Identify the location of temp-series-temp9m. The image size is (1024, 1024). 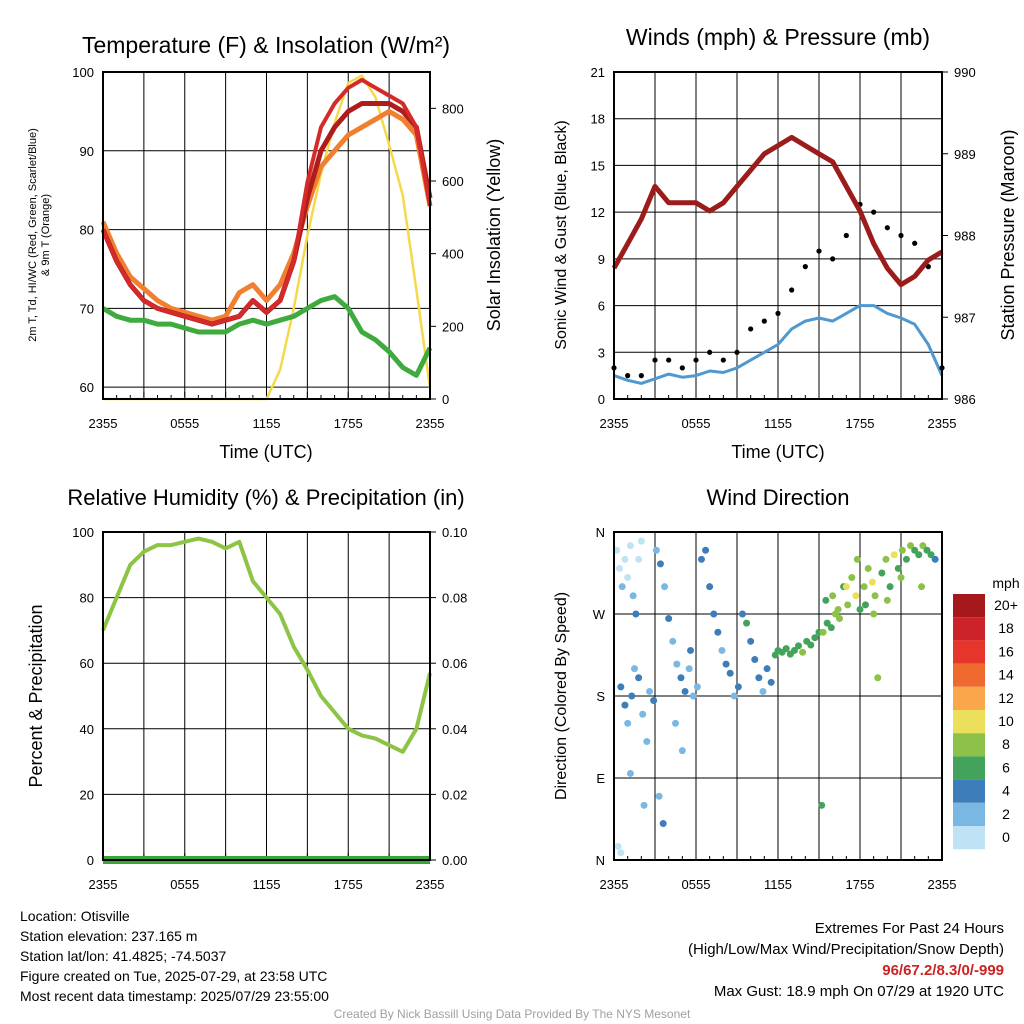
(266, 215).